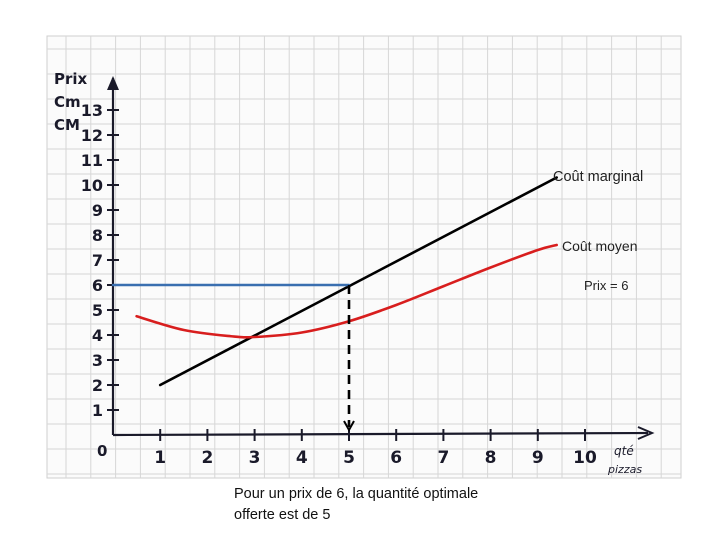  What do you see at coordinates (349, 458) in the screenshot?
I see `x-tick-label: 5` at bounding box center [349, 458].